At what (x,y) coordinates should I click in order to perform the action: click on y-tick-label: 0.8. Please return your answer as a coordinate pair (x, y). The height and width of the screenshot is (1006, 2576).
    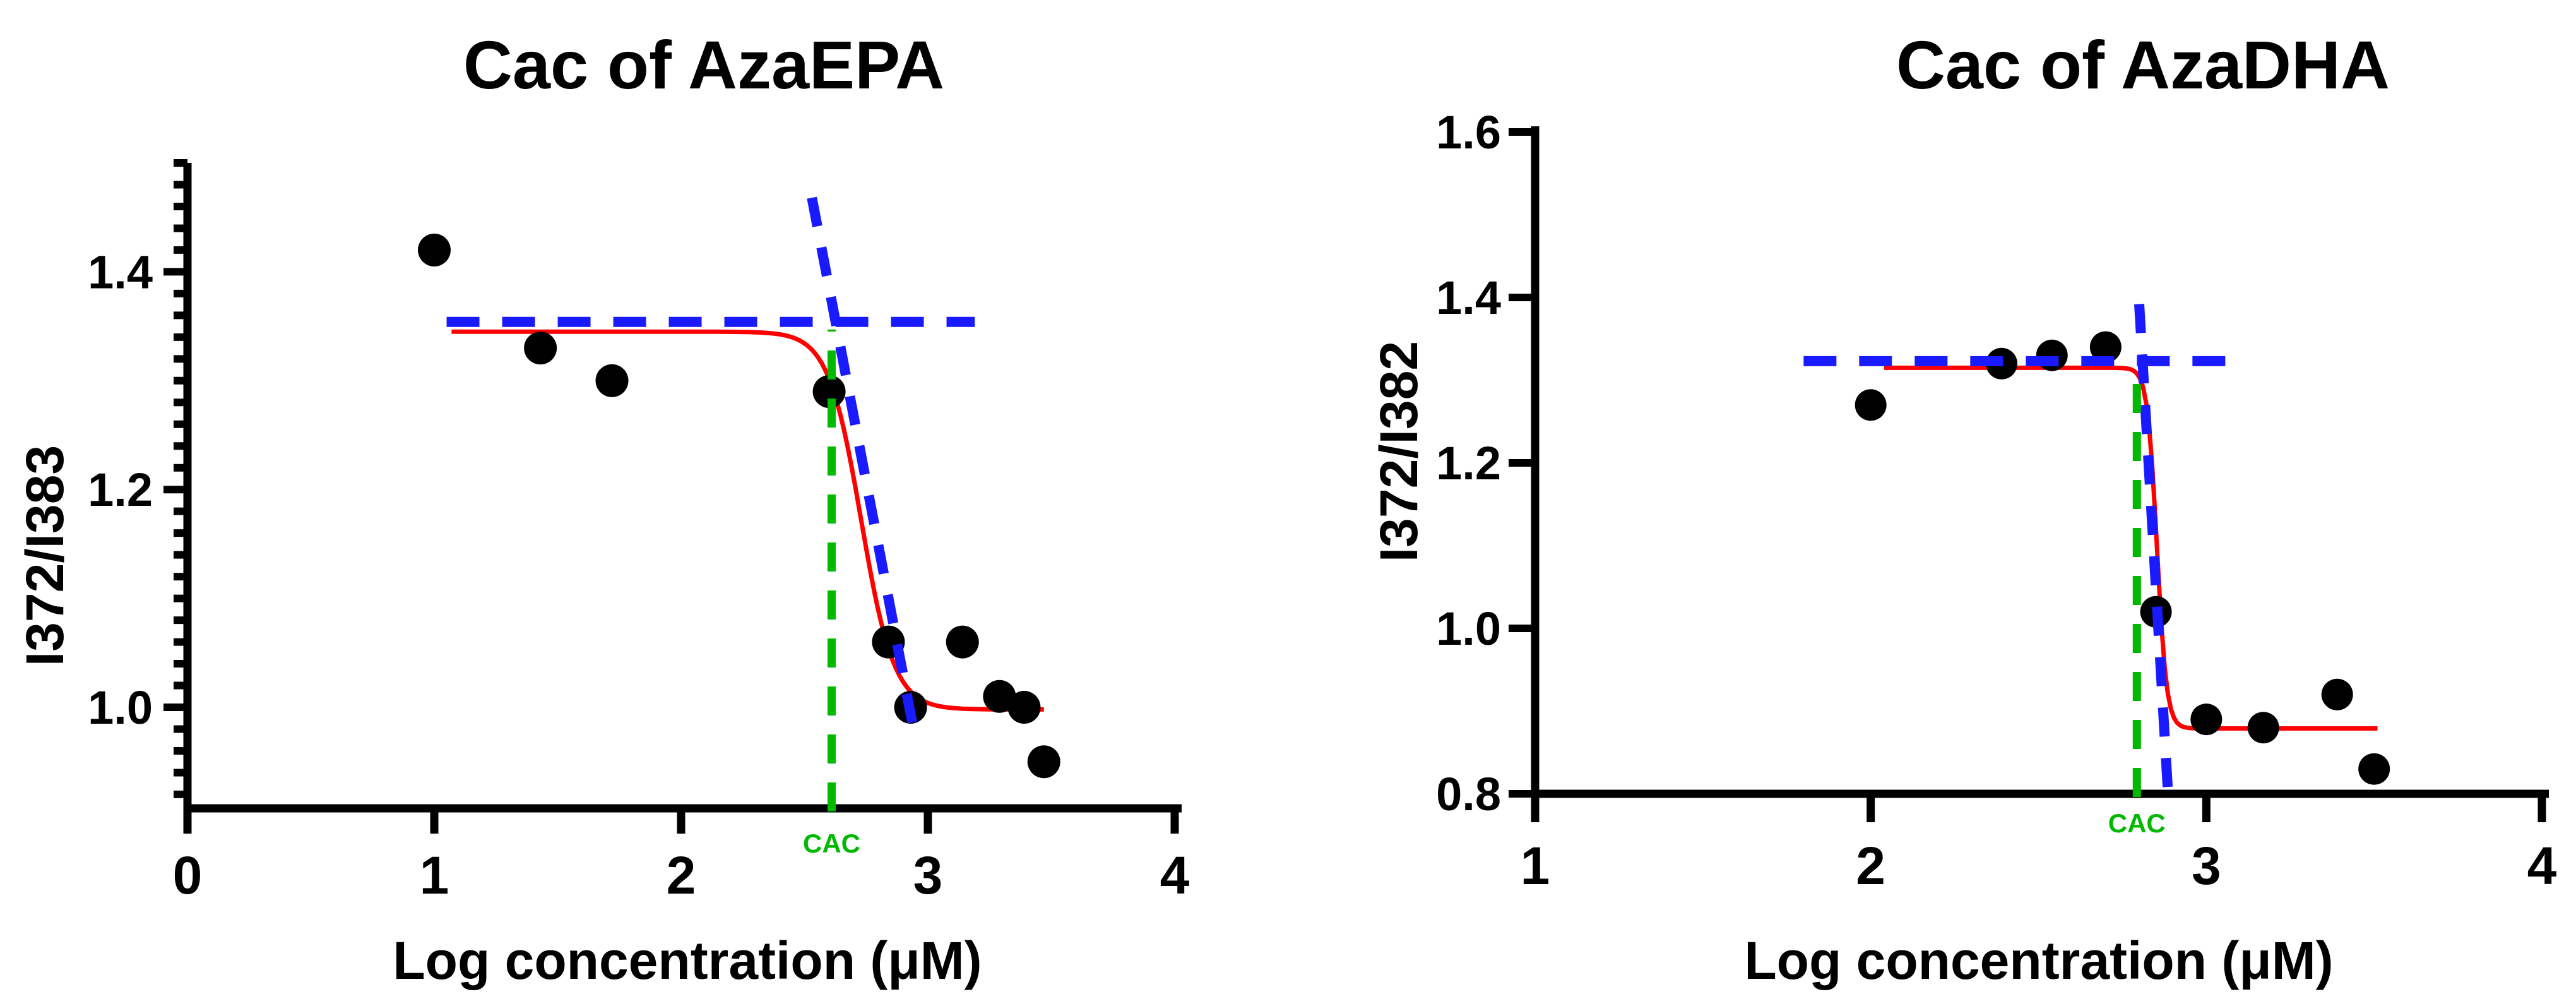
    Looking at the image, I should click on (1469, 794).